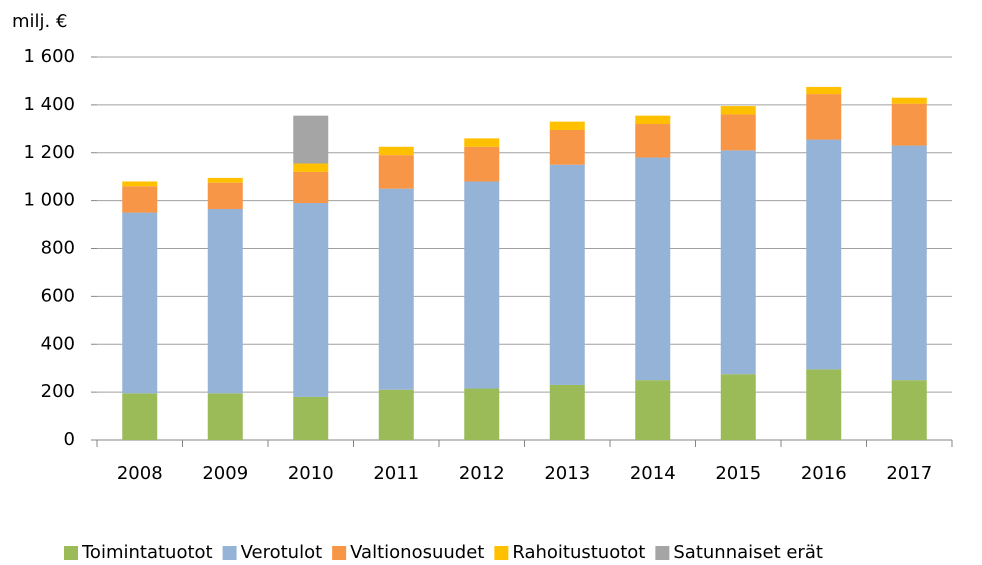 This screenshot has height=565, width=982. What do you see at coordinates (58, 391) in the screenshot?
I see `y-tick-label: 200` at bounding box center [58, 391].